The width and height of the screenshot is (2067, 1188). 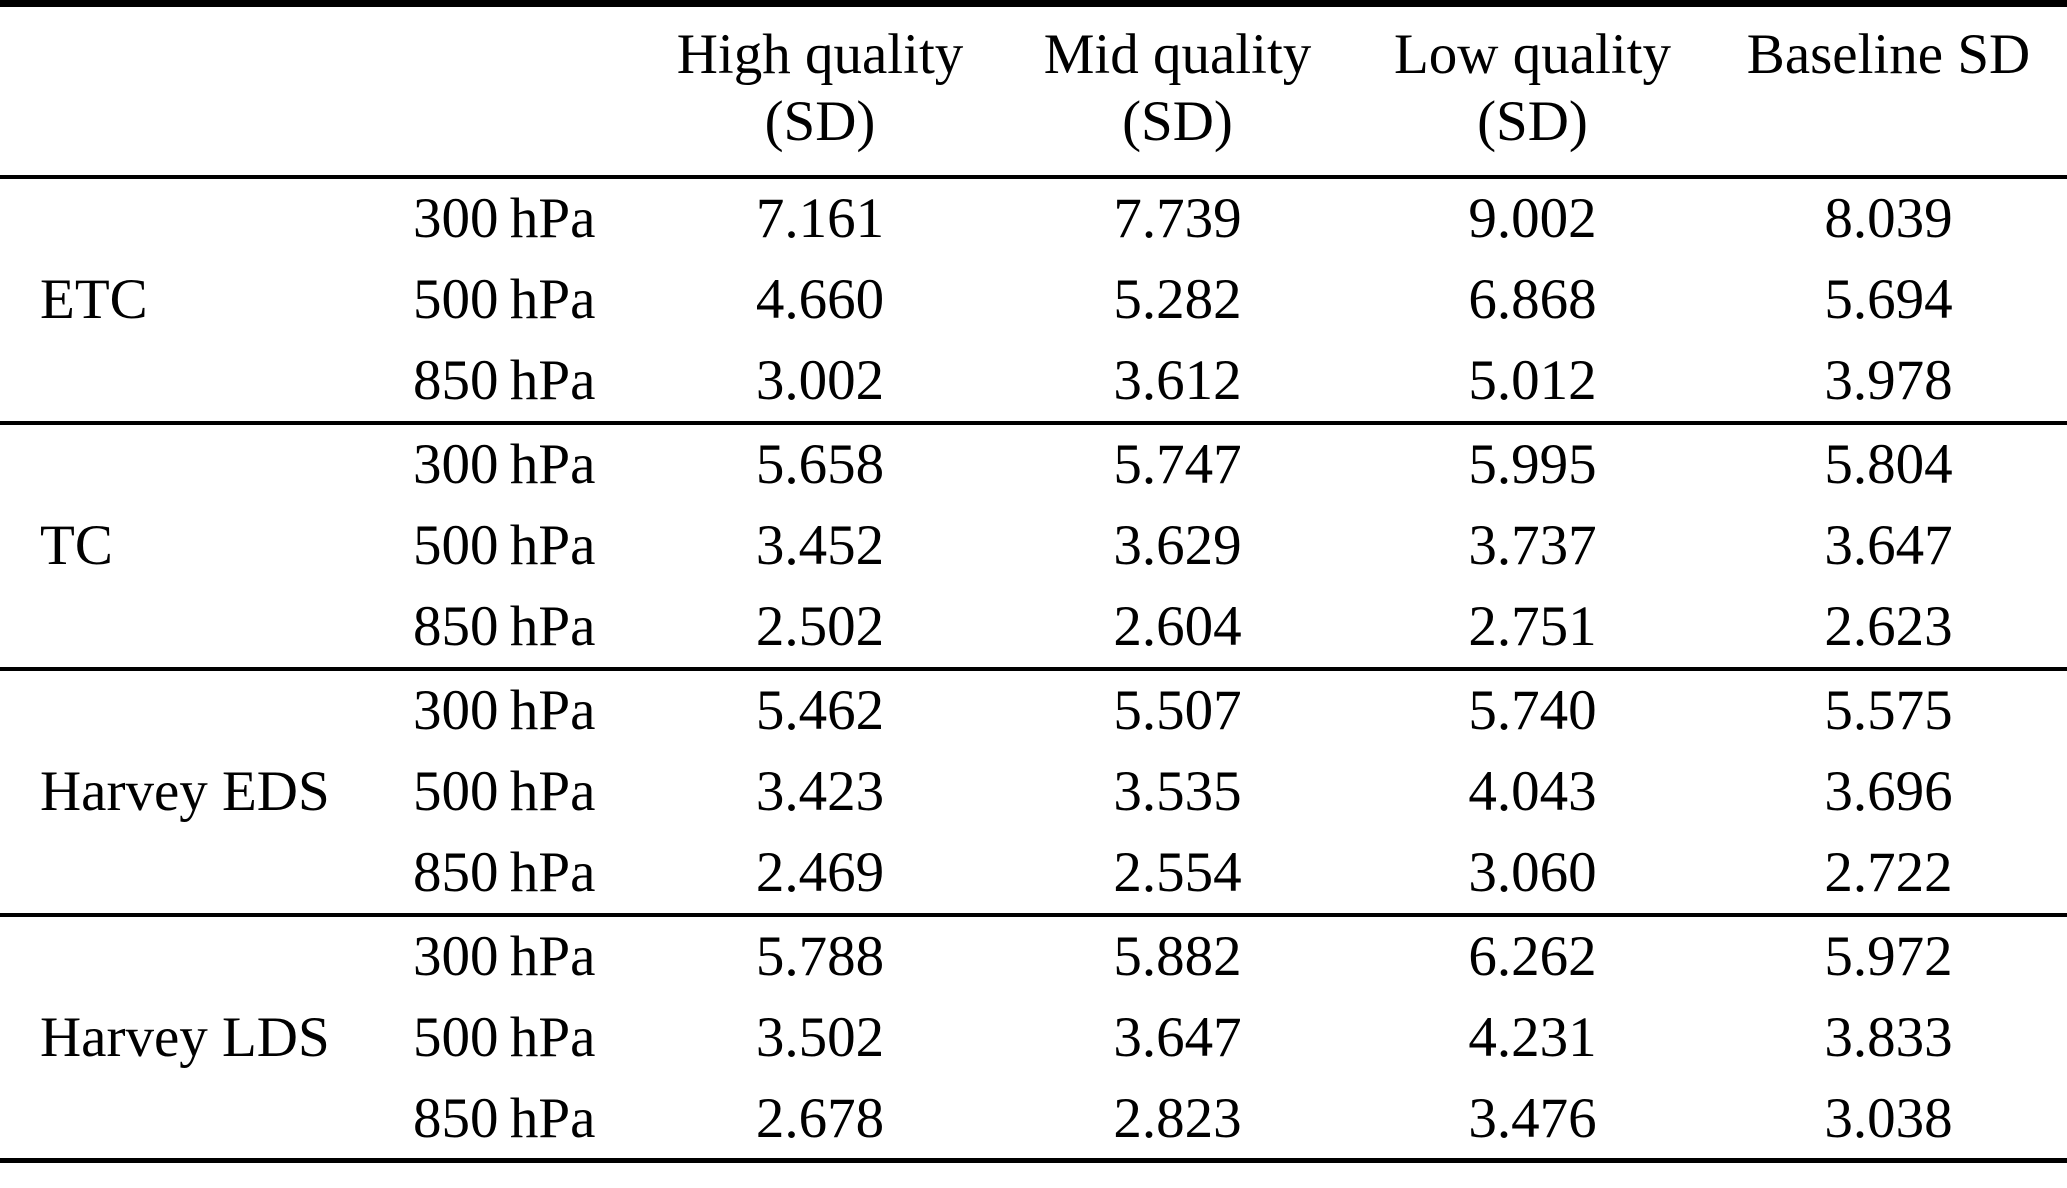 What do you see at coordinates (94, 299) in the screenshot?
I see `group-label: ETC` at bounding box center [94, 299].